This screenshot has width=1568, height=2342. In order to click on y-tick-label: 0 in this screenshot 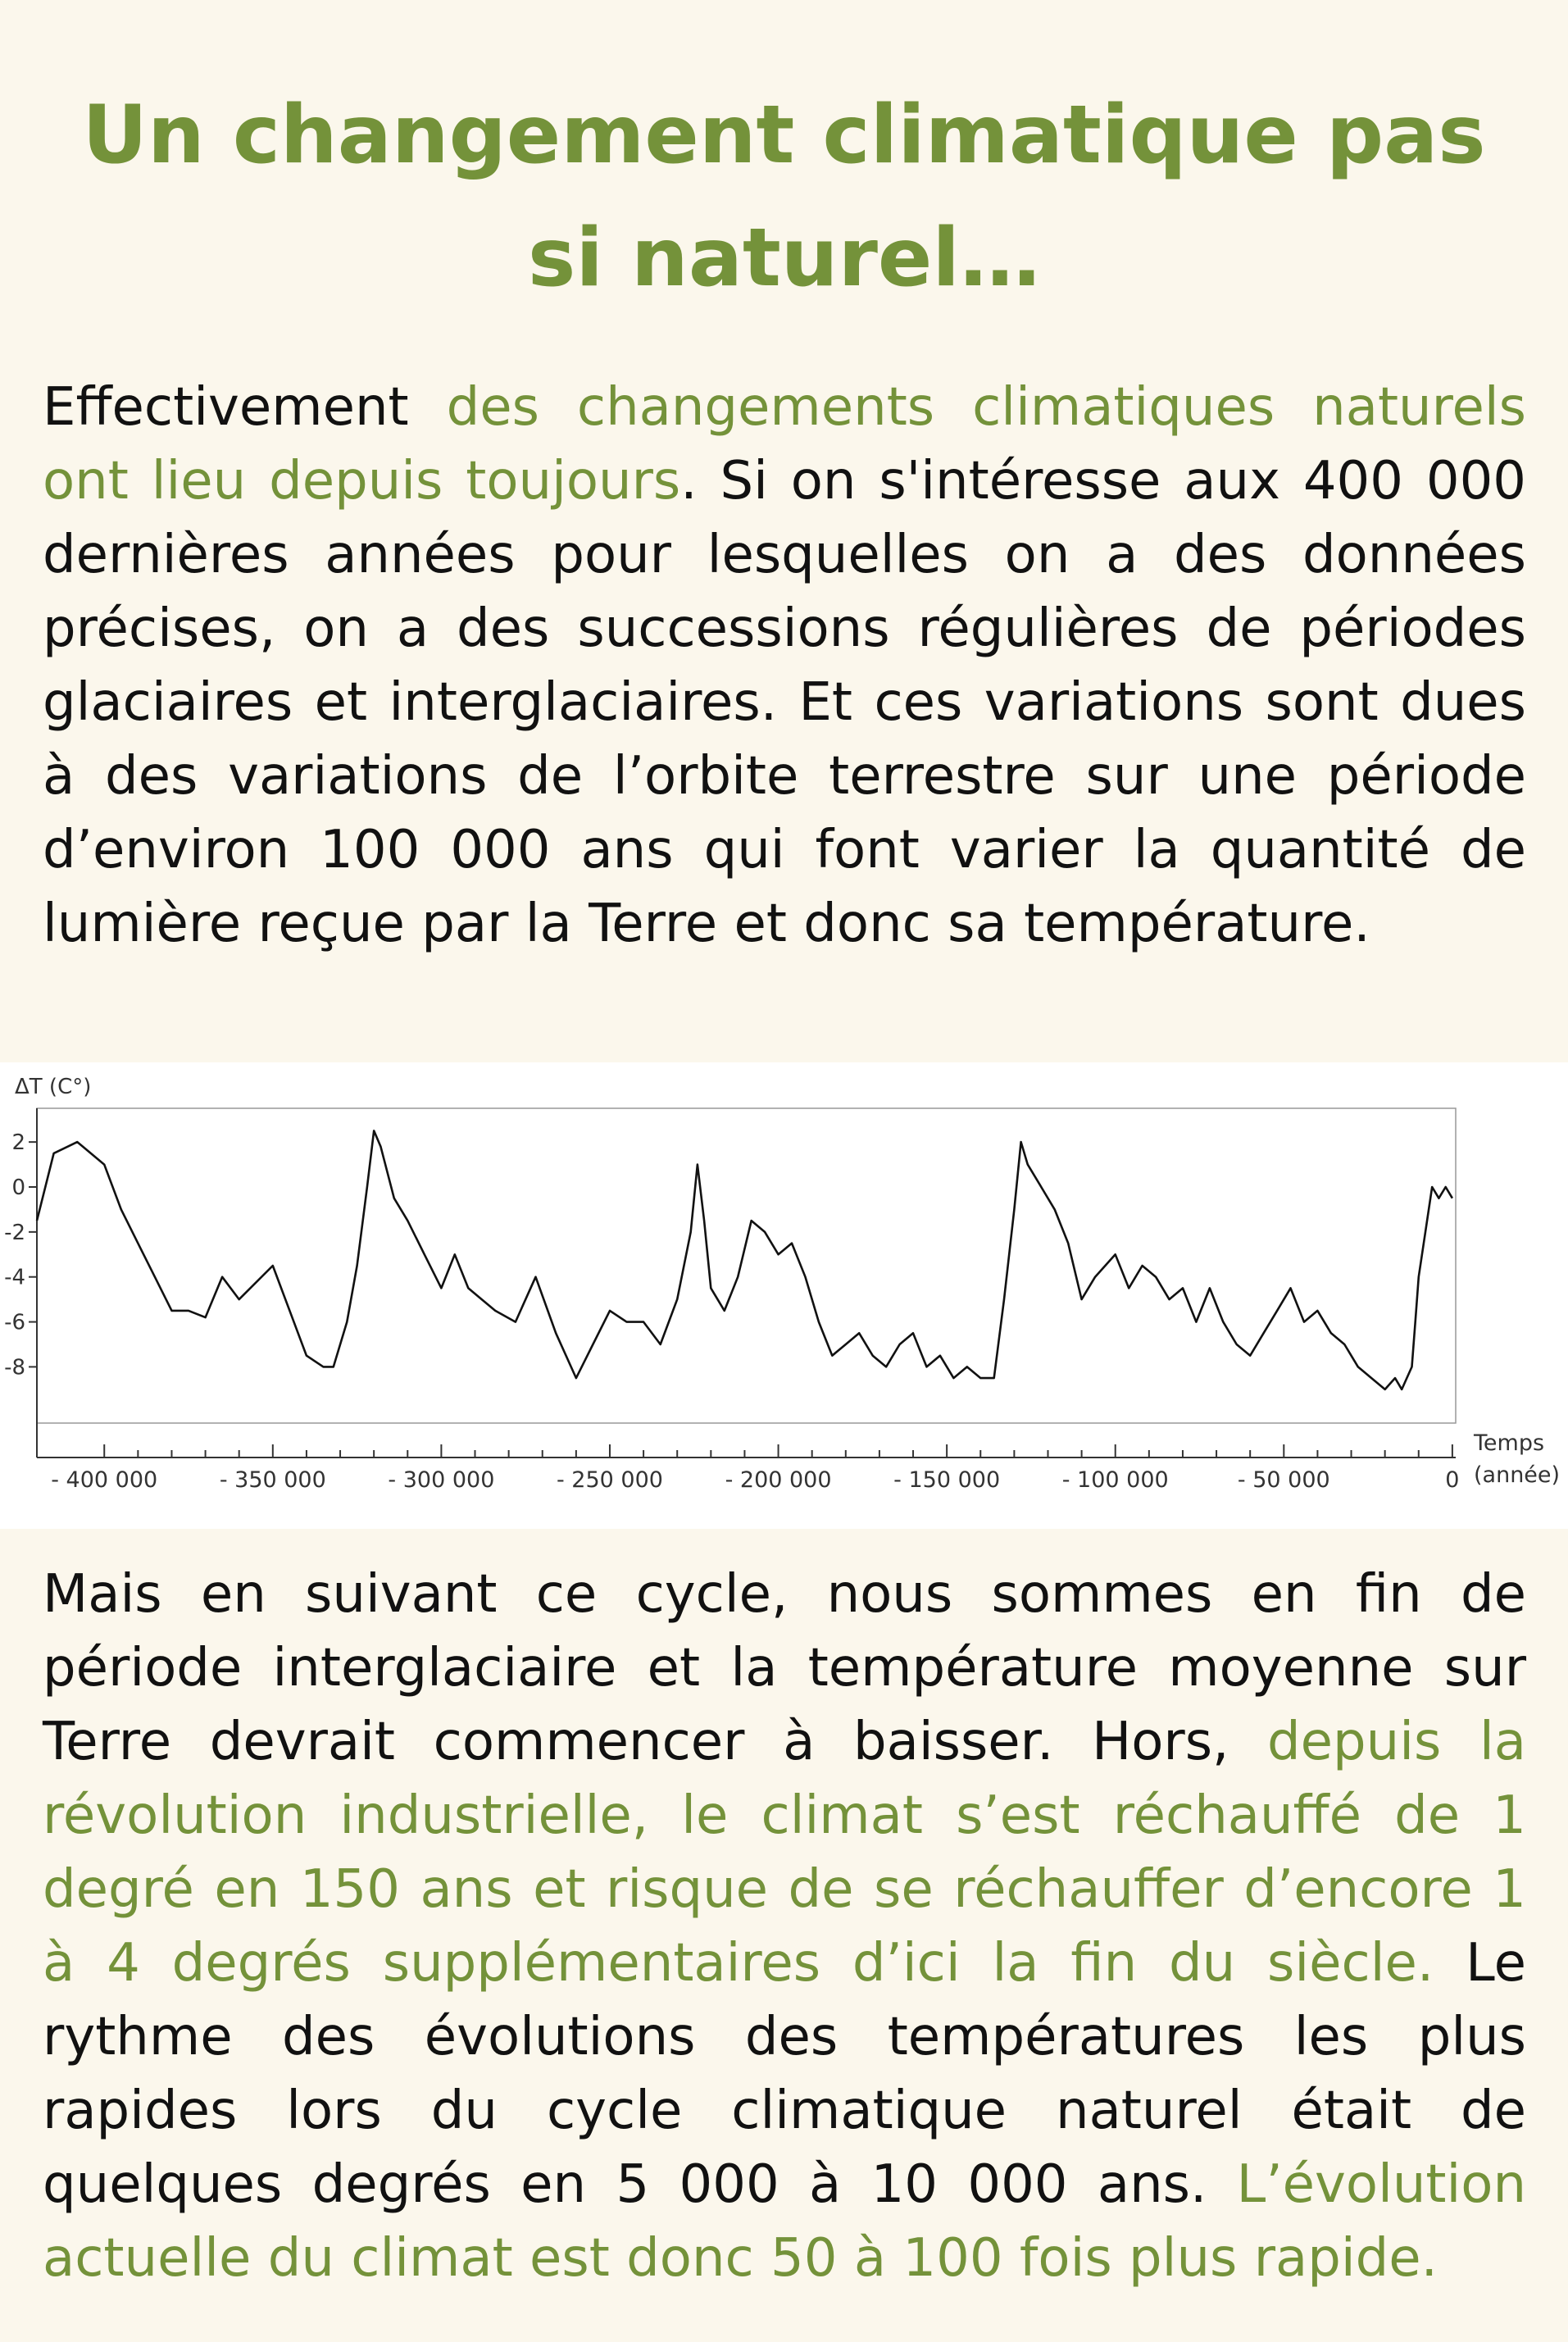, I will do `click(18, 1188)`.